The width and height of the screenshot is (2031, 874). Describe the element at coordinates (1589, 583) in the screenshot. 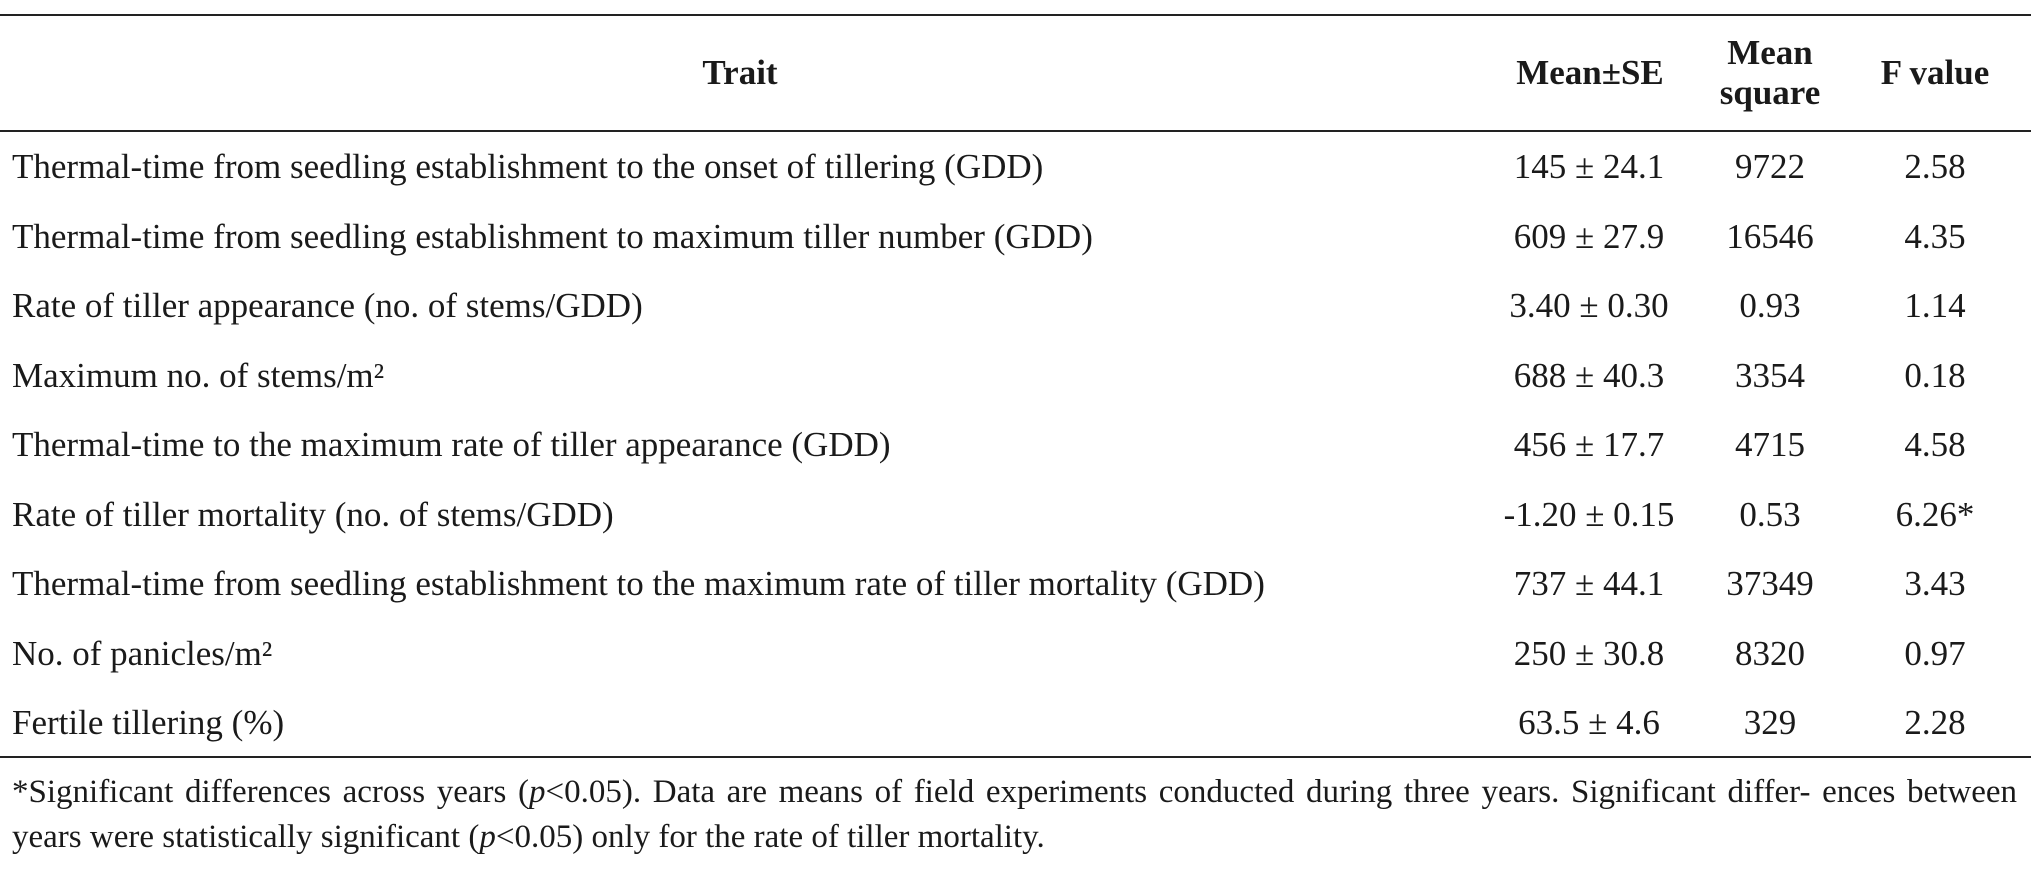

I see `cell-mean-se: 737 ± 44.1` at that location.